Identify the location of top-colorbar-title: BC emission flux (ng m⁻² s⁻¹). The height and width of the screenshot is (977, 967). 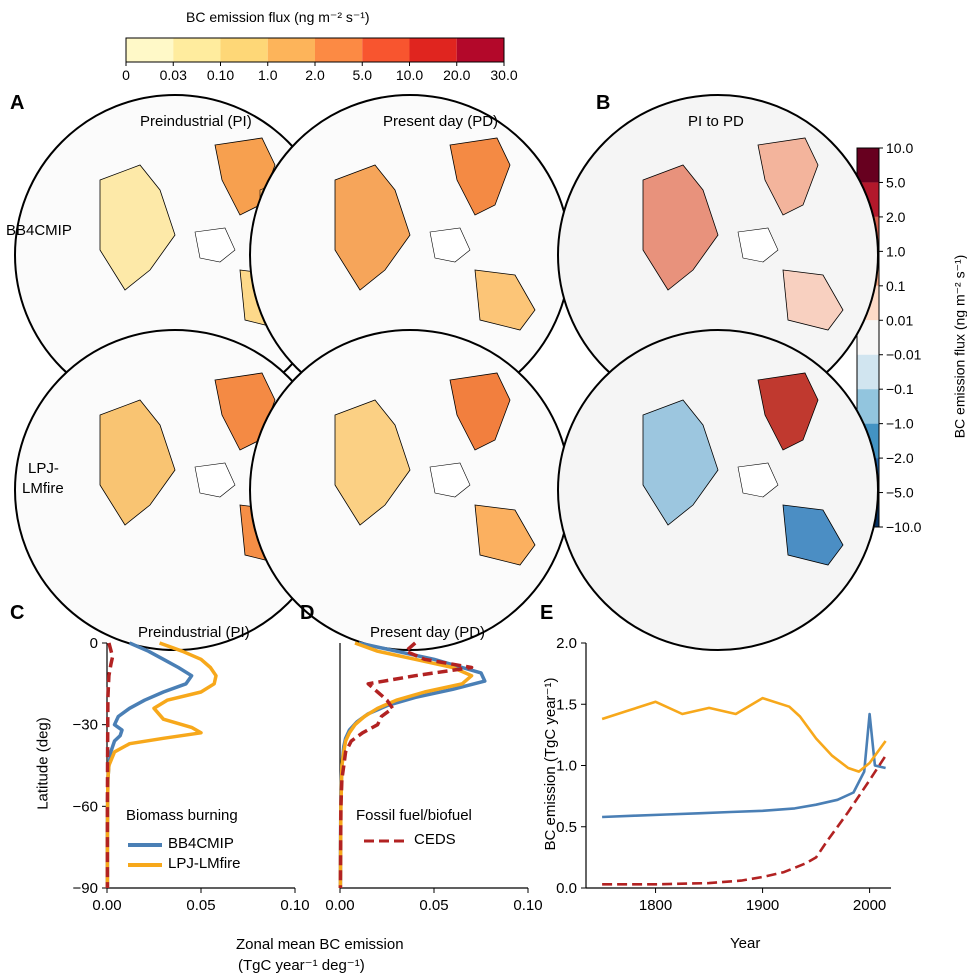
(278, 17).